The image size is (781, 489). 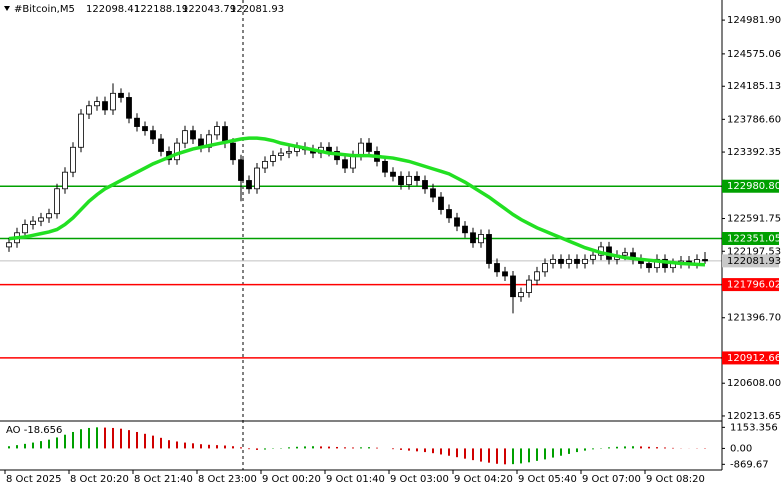 I want to click on level-label: 122351.05, so click(x=754, y=239).